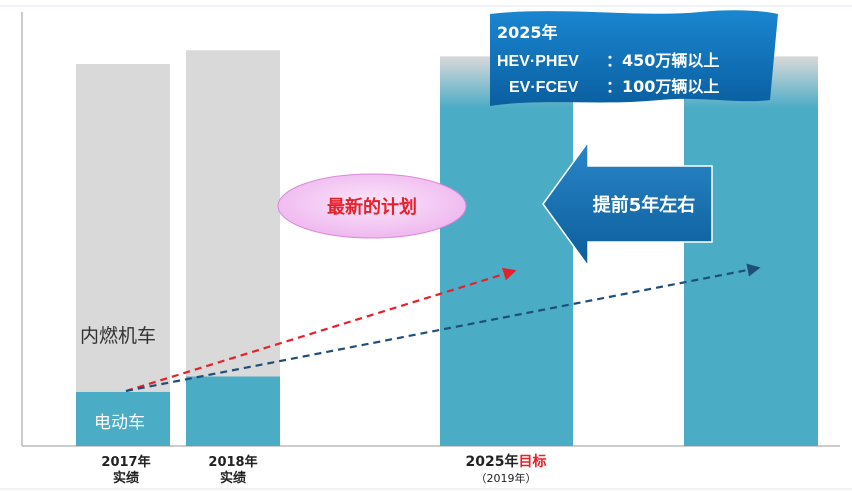 The width and height of the screenshot is (852, 491). Describe the element at coordinates (544, 87) in the screenshot. I see `banner-row2-label: EV·FCEV` at that location.